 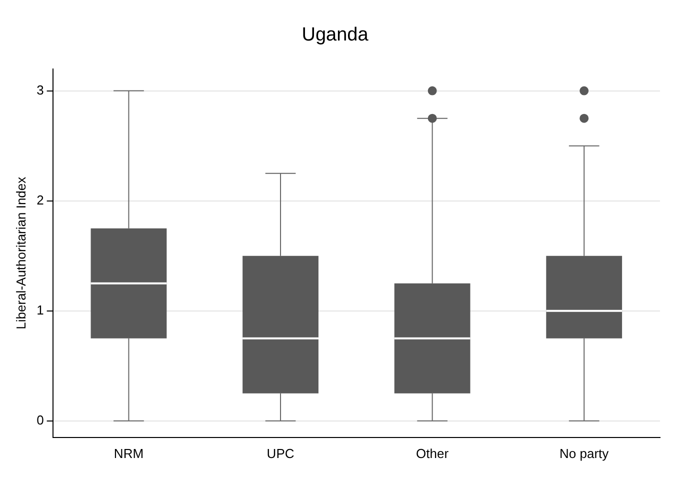 I want to click on y-tick-label: 0, so click(x=40, y=420).